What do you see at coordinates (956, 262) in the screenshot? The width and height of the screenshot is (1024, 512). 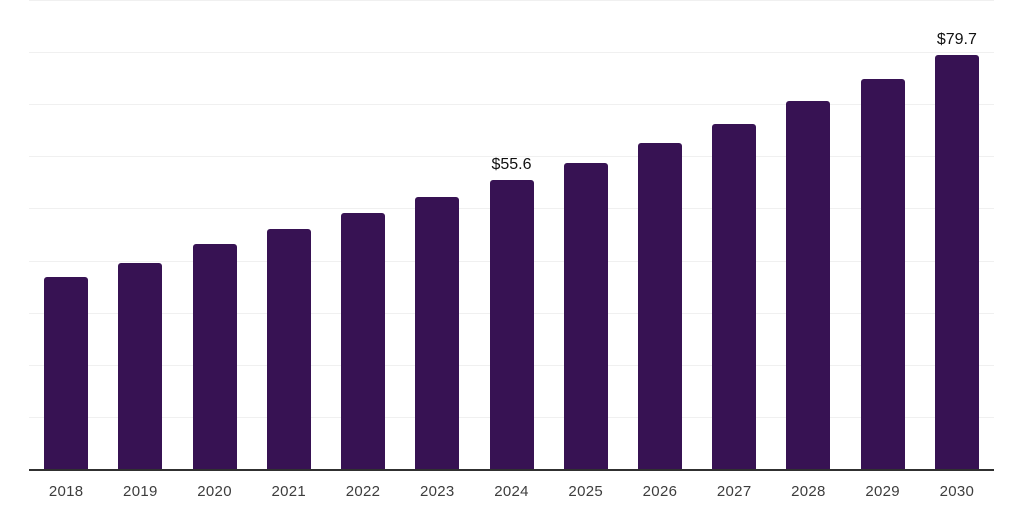 I see `bar-2030` at bounding box center [956, 262].